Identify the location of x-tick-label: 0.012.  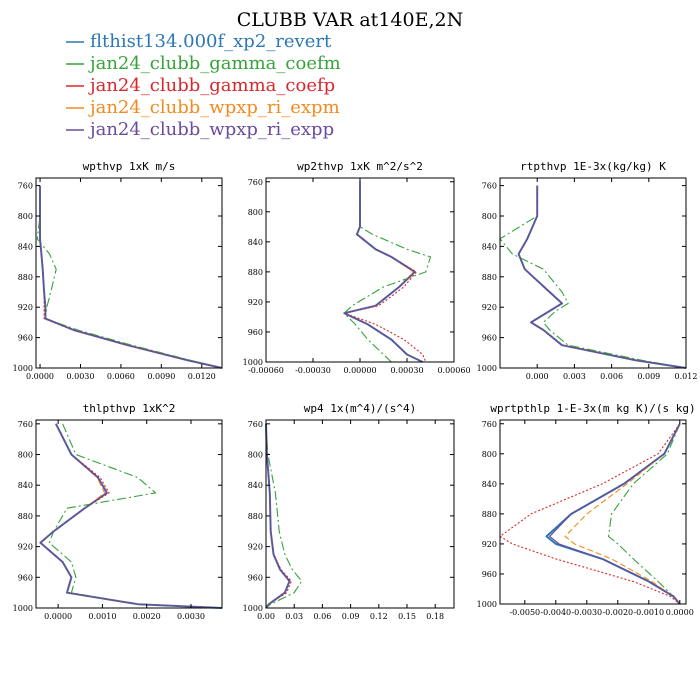
(686, 376).